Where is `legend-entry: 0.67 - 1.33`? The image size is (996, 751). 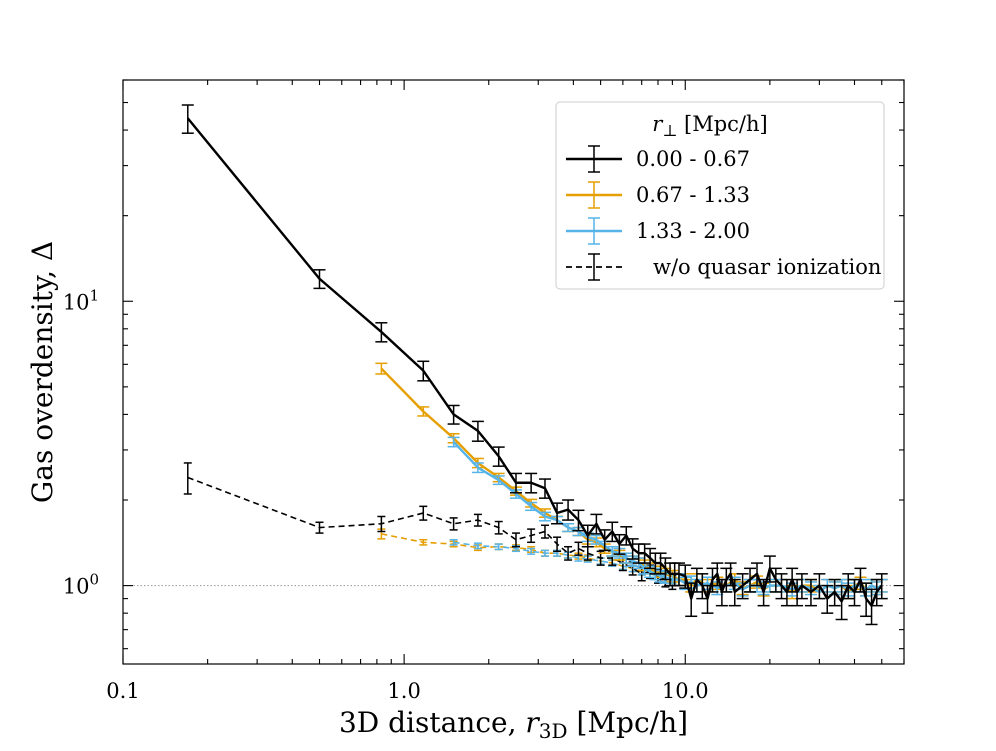 legend-entry: 0.67 - 1.33 is located at coordinates (658, 195).